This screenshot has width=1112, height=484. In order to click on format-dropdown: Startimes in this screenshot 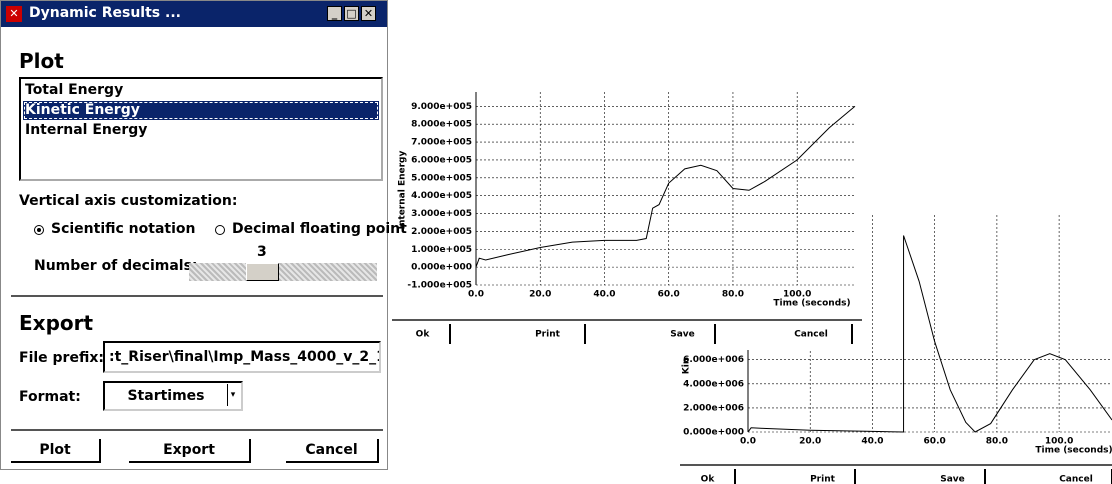, I will do `click(173, 396)`.